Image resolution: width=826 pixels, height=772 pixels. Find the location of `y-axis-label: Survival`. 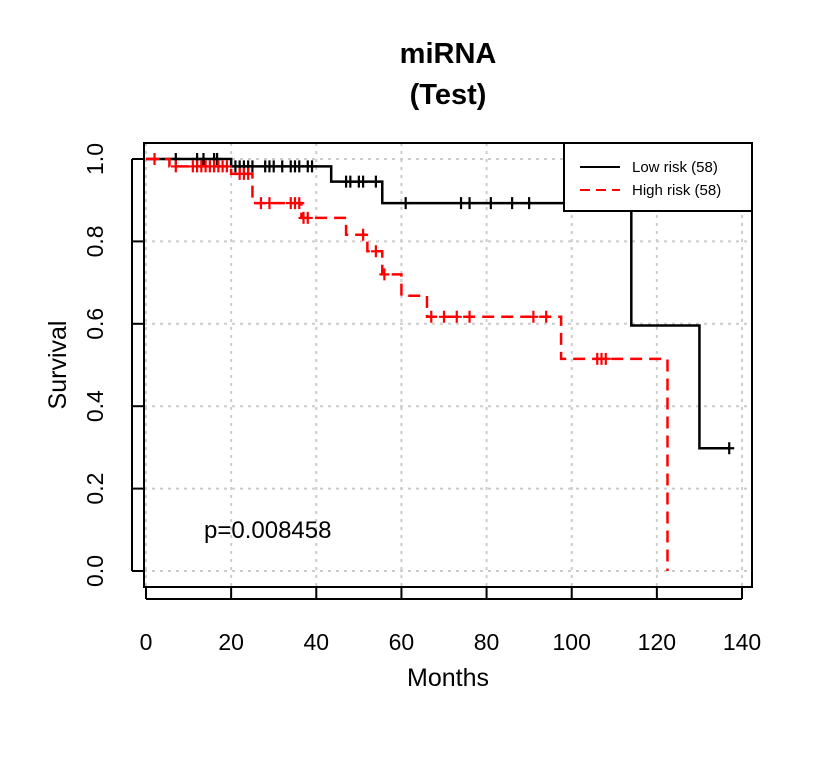

y-axis-label: Survival is located at coordinates (58, 365).